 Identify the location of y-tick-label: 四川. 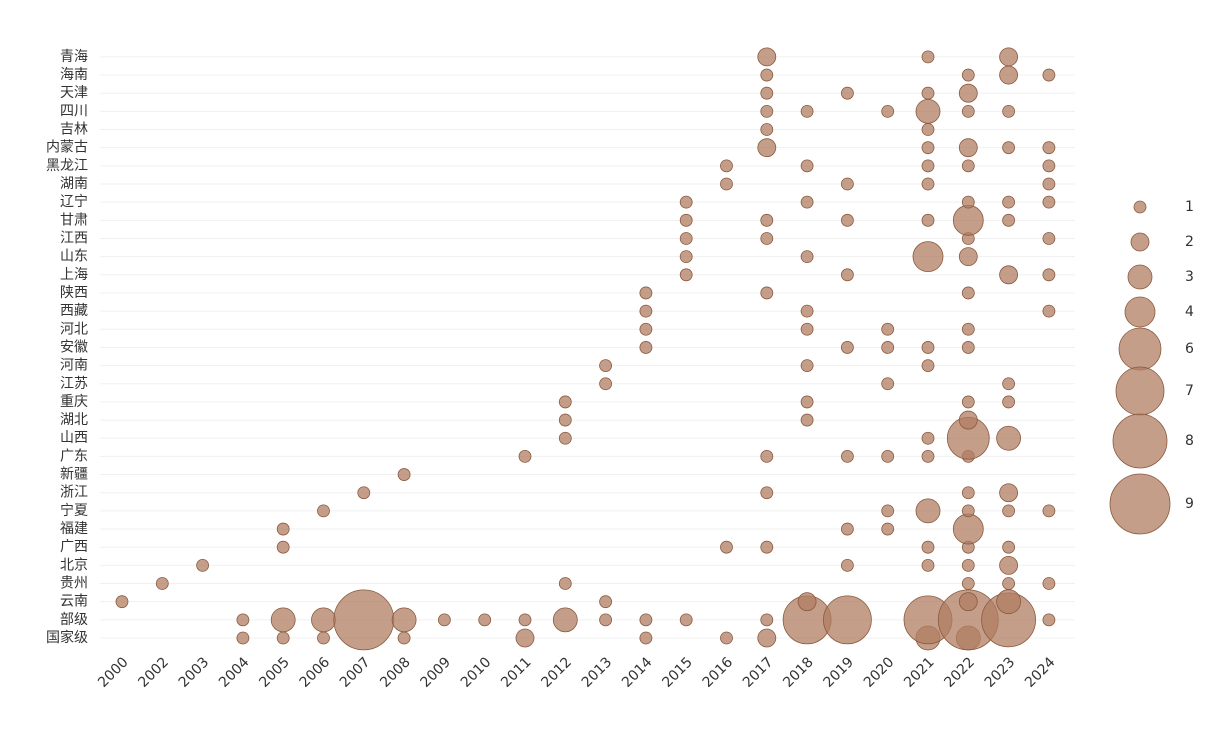
(74, 111).